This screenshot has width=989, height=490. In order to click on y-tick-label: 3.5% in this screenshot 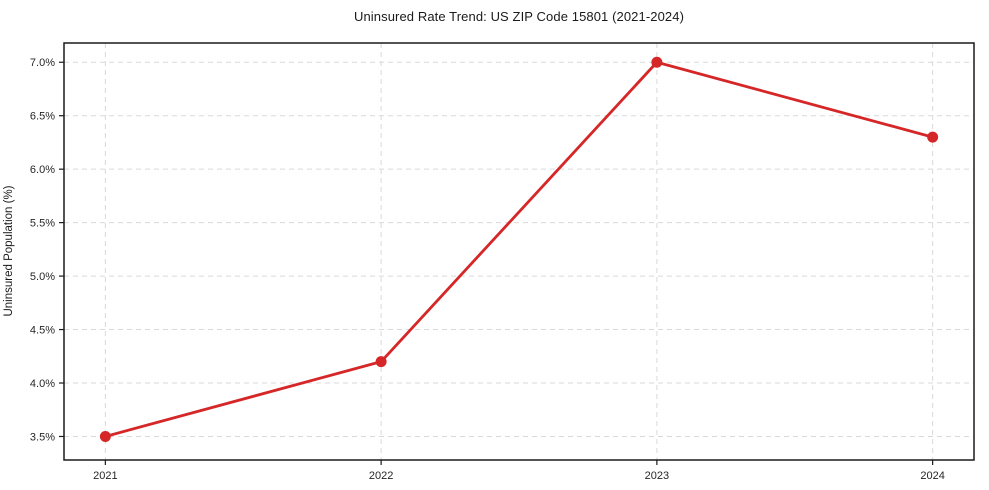, I will do `click(42, 437)`.